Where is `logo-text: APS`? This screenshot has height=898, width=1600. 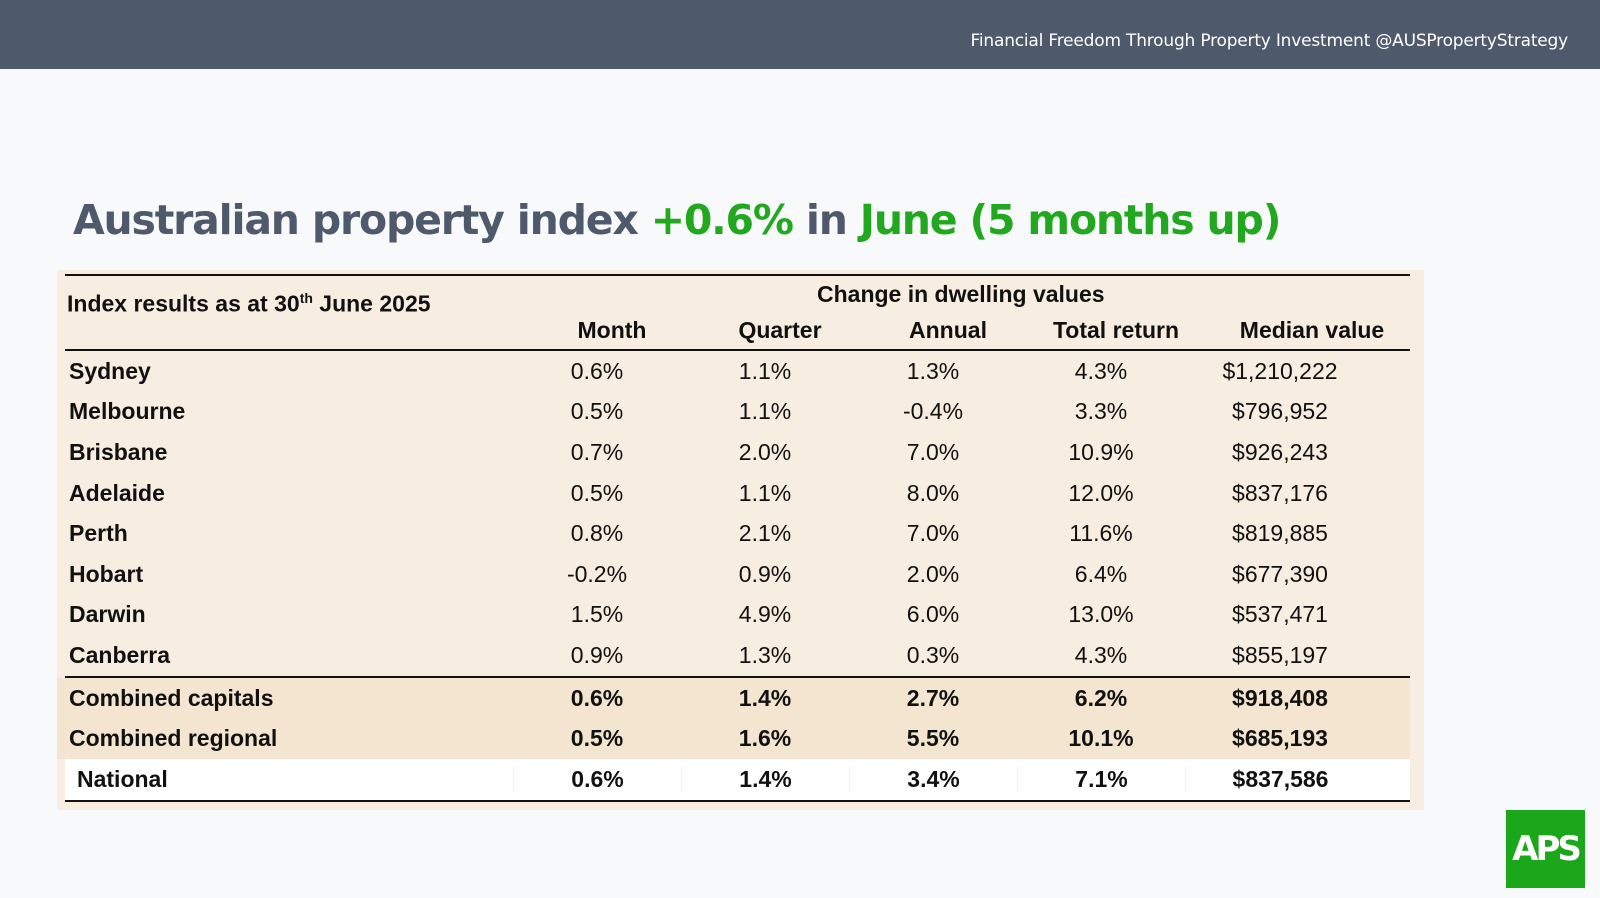
logo-text: APS is located at coordinates (1547, 849).